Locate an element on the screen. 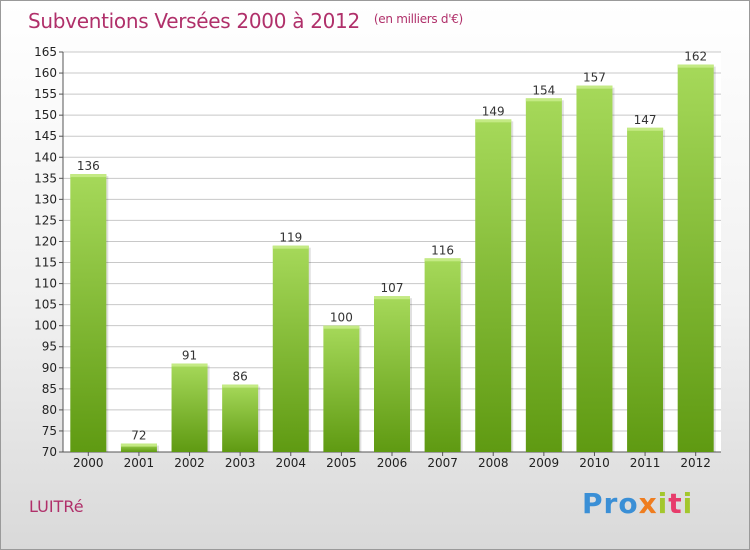 This screenshot has height=550, width=750. chart-title-text: Subventions Versées 2000 à 2012 is located at coordinates (194, 21).